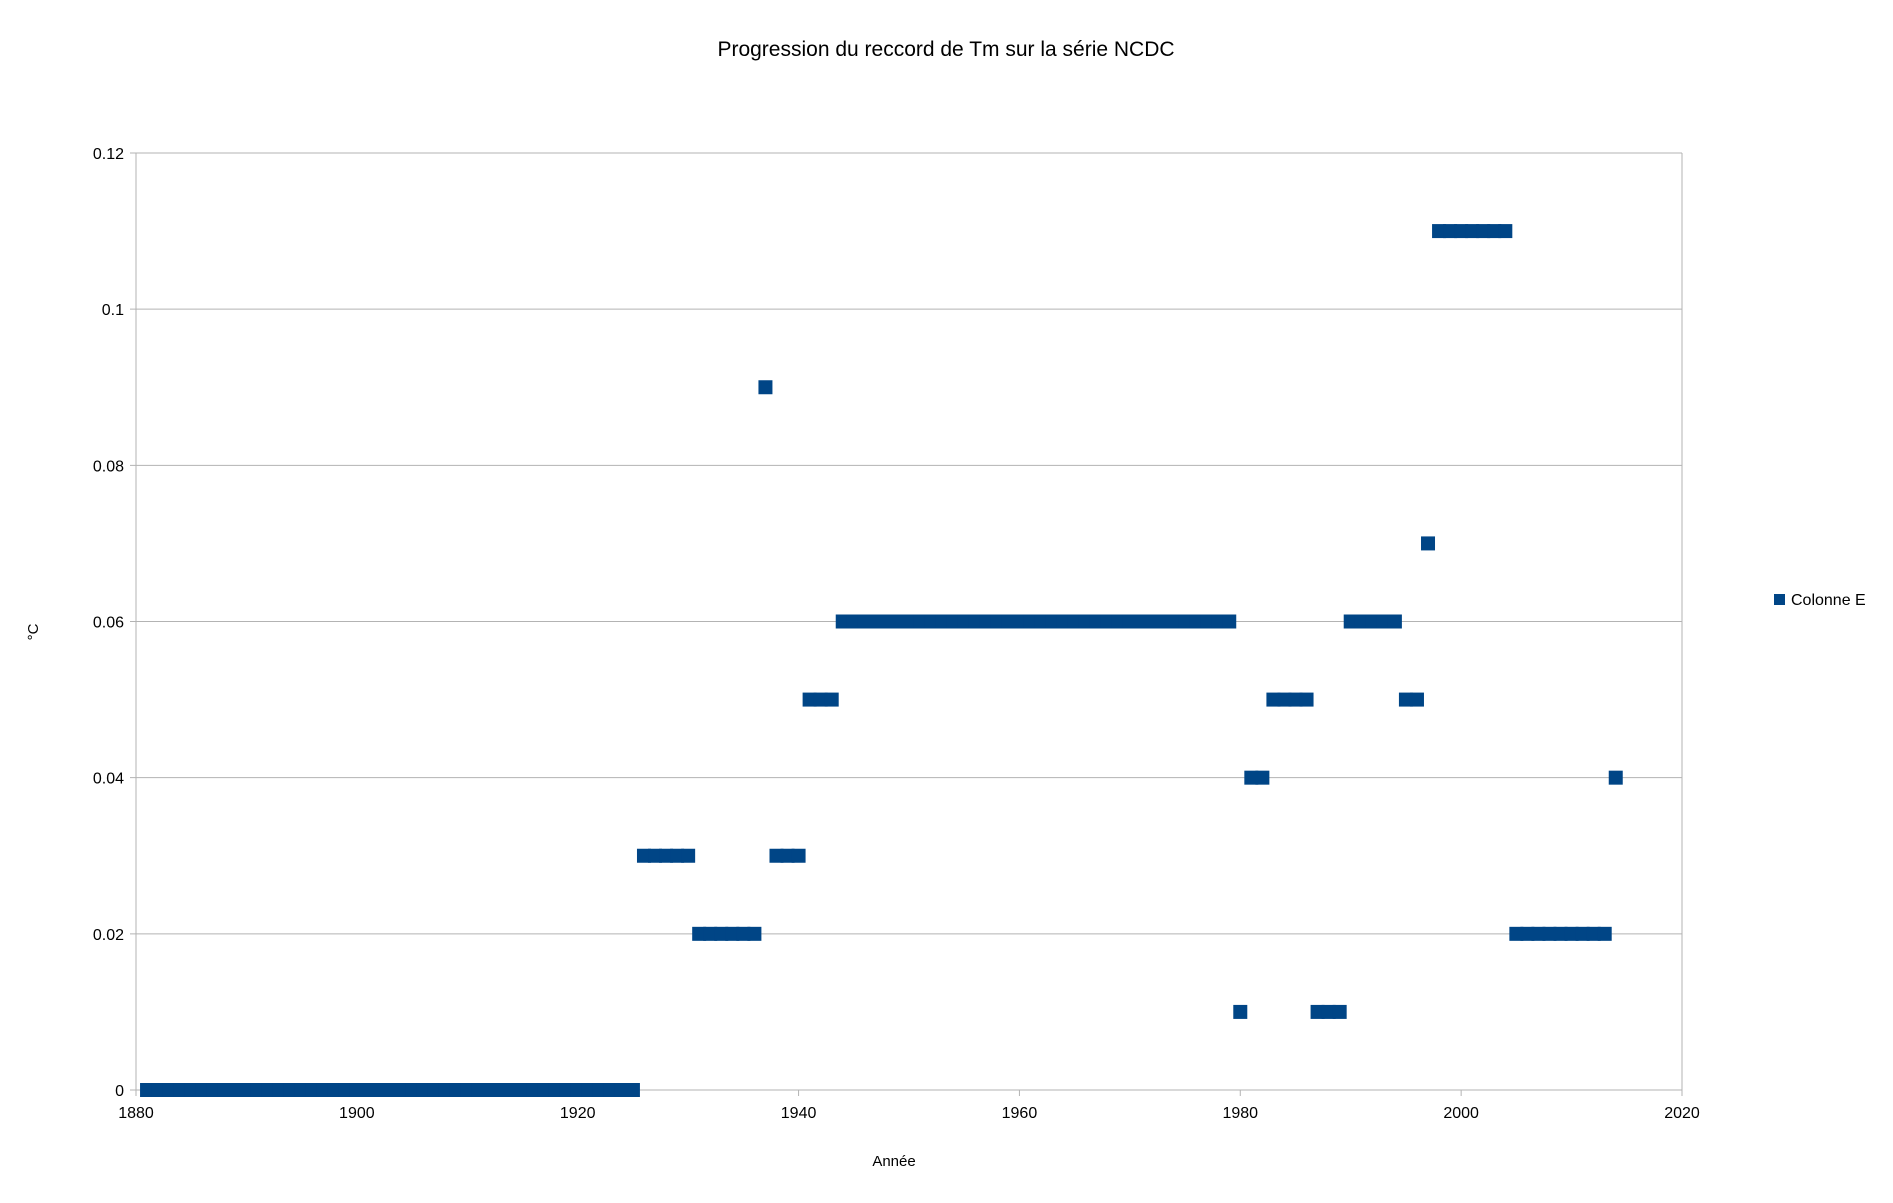  What do you see at coordinates (578, 1113) in the screenshot?
I see `x-tick-label: 1920` at bounding box center [578, 1113].